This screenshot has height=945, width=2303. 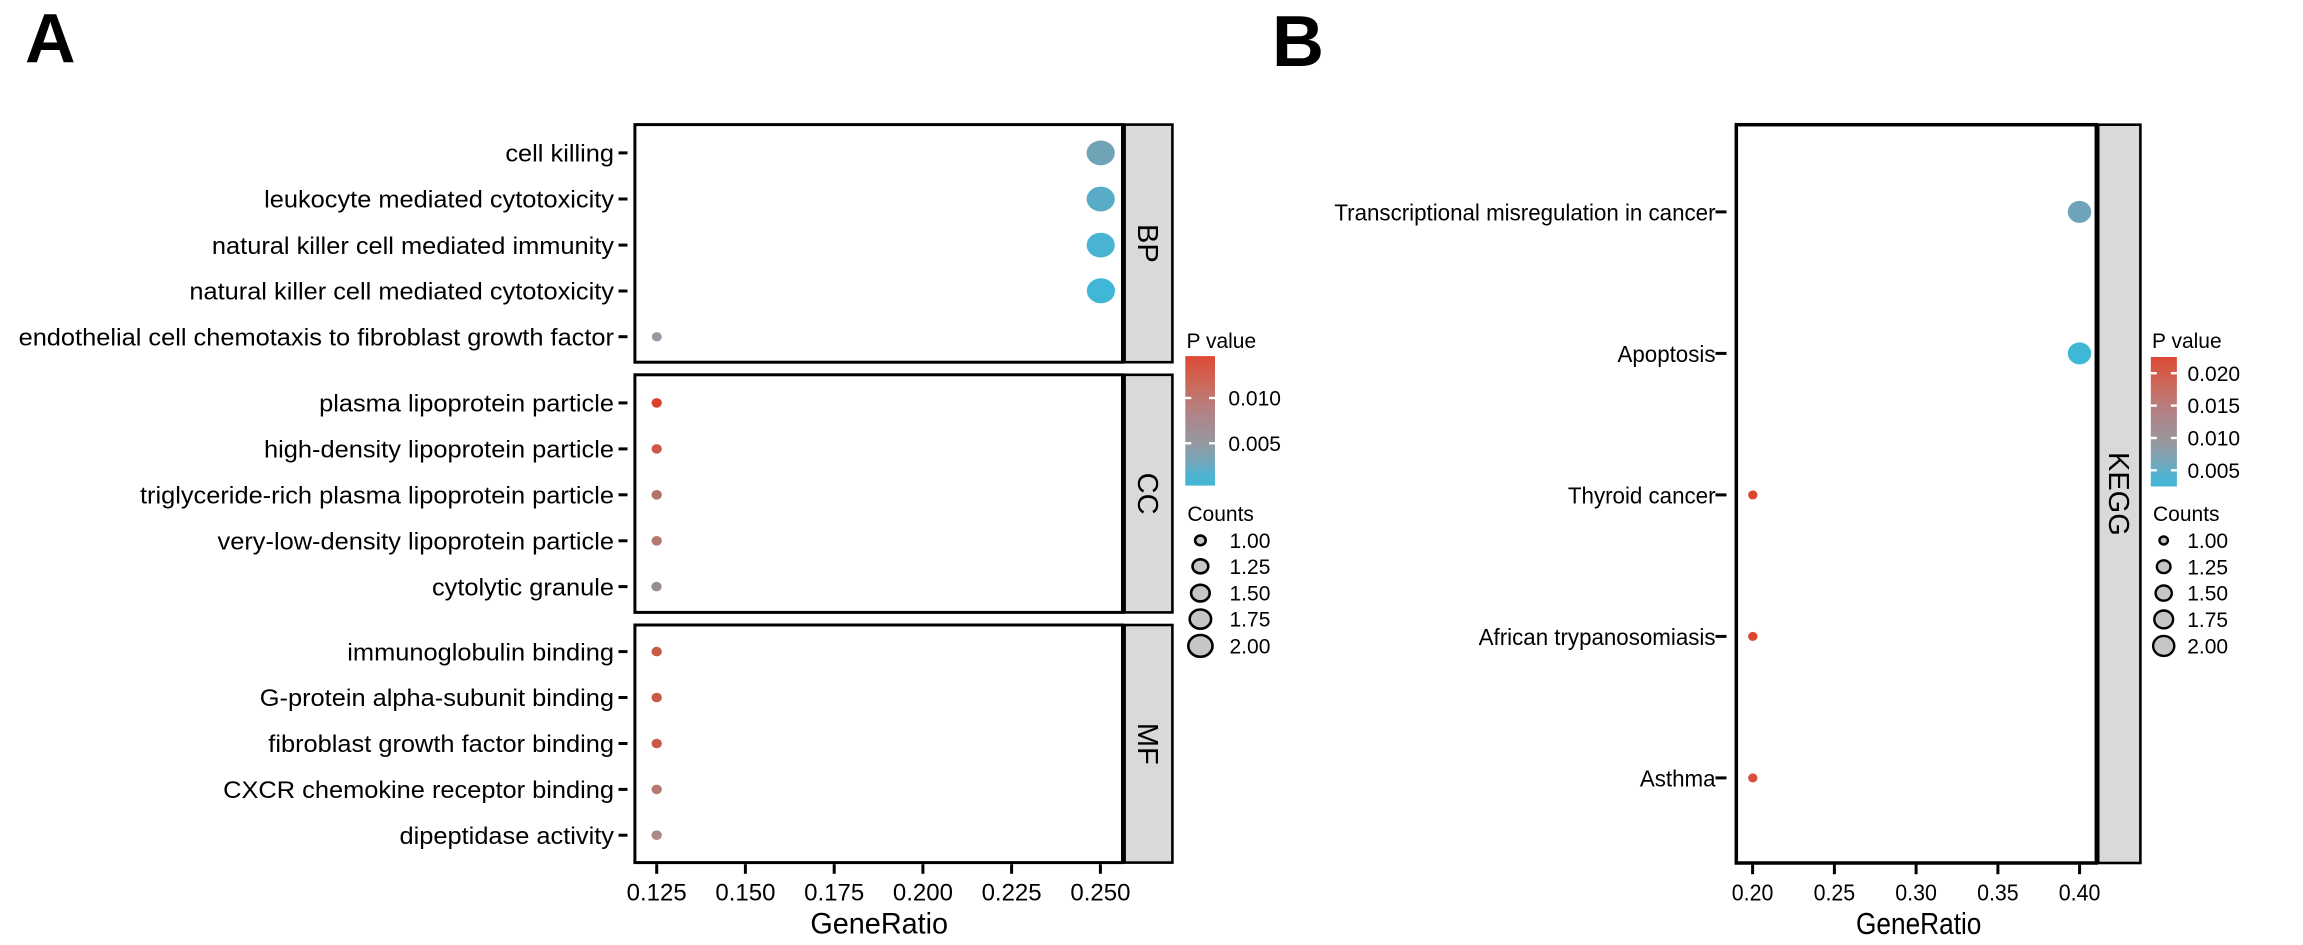 What do you see at coordinates (413, 246) in the screenshot?
I see `svg-text:natural killer cell mediated i: natural killer cell mediated immunity` at bounding box center [413, 246].